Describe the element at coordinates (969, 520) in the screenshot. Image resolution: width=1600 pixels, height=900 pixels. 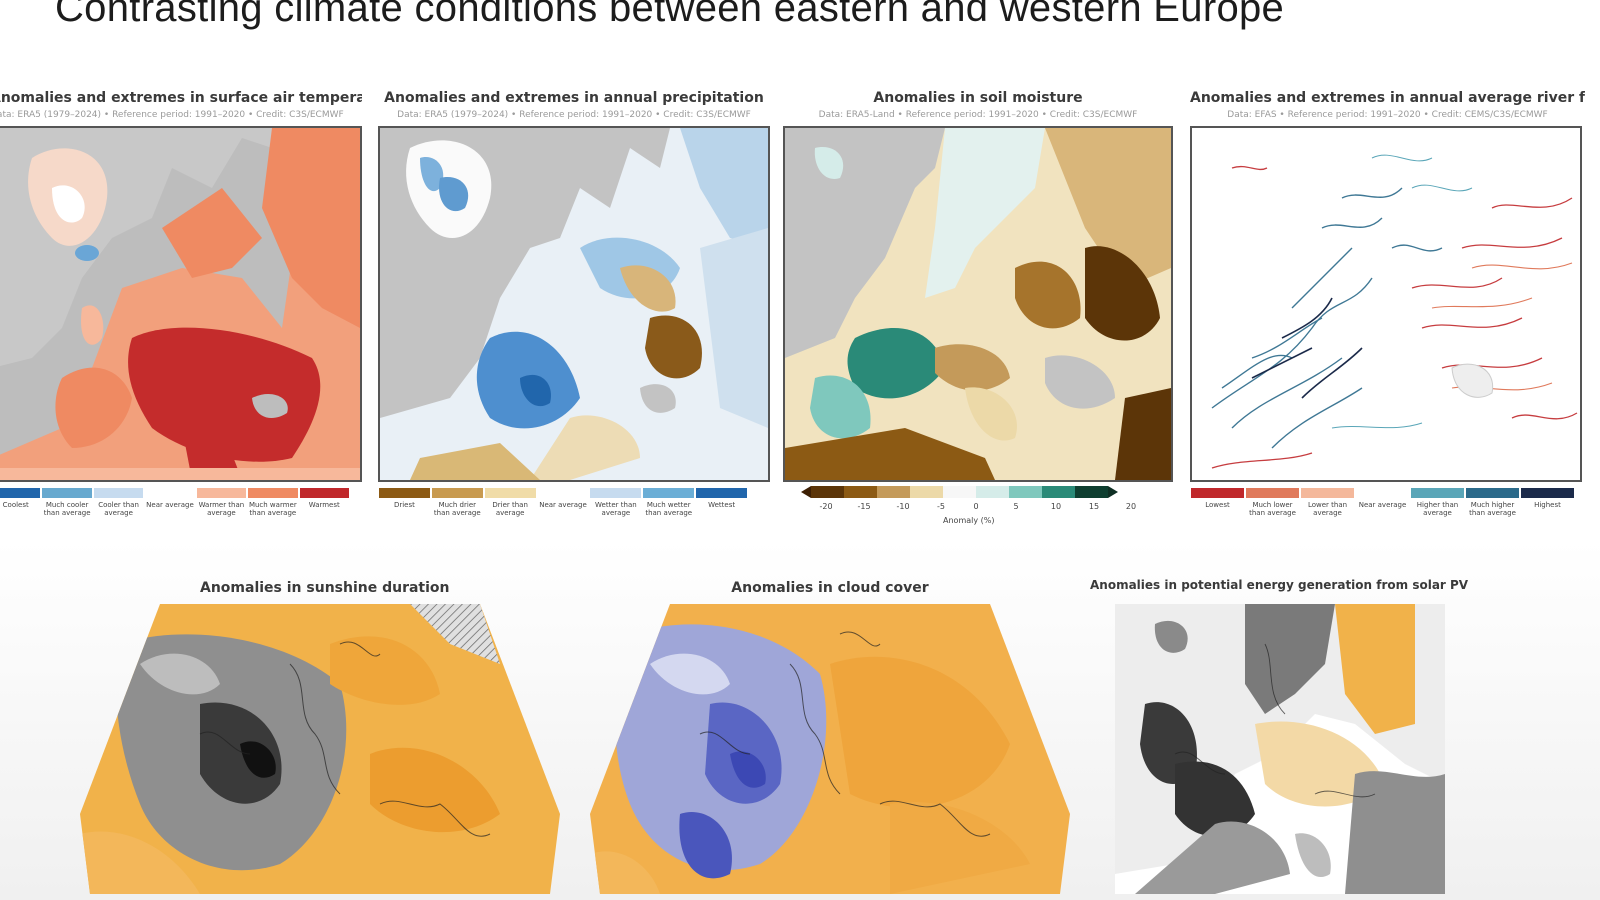
I see `colorbar-unit: Anomaly (%)` at that location.